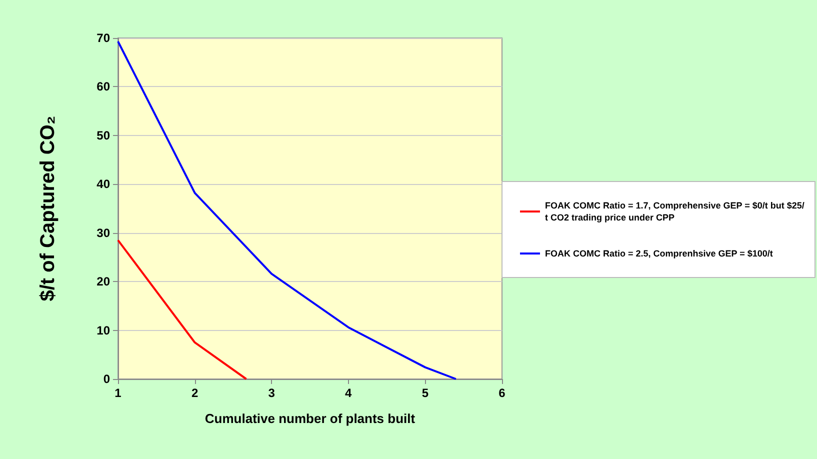 This screenshot has width=817, height=459. What do you see at coordinates (103, 38) in the screenshot?
I see `y-tick-label: 70` at bounding box center [103, 38].